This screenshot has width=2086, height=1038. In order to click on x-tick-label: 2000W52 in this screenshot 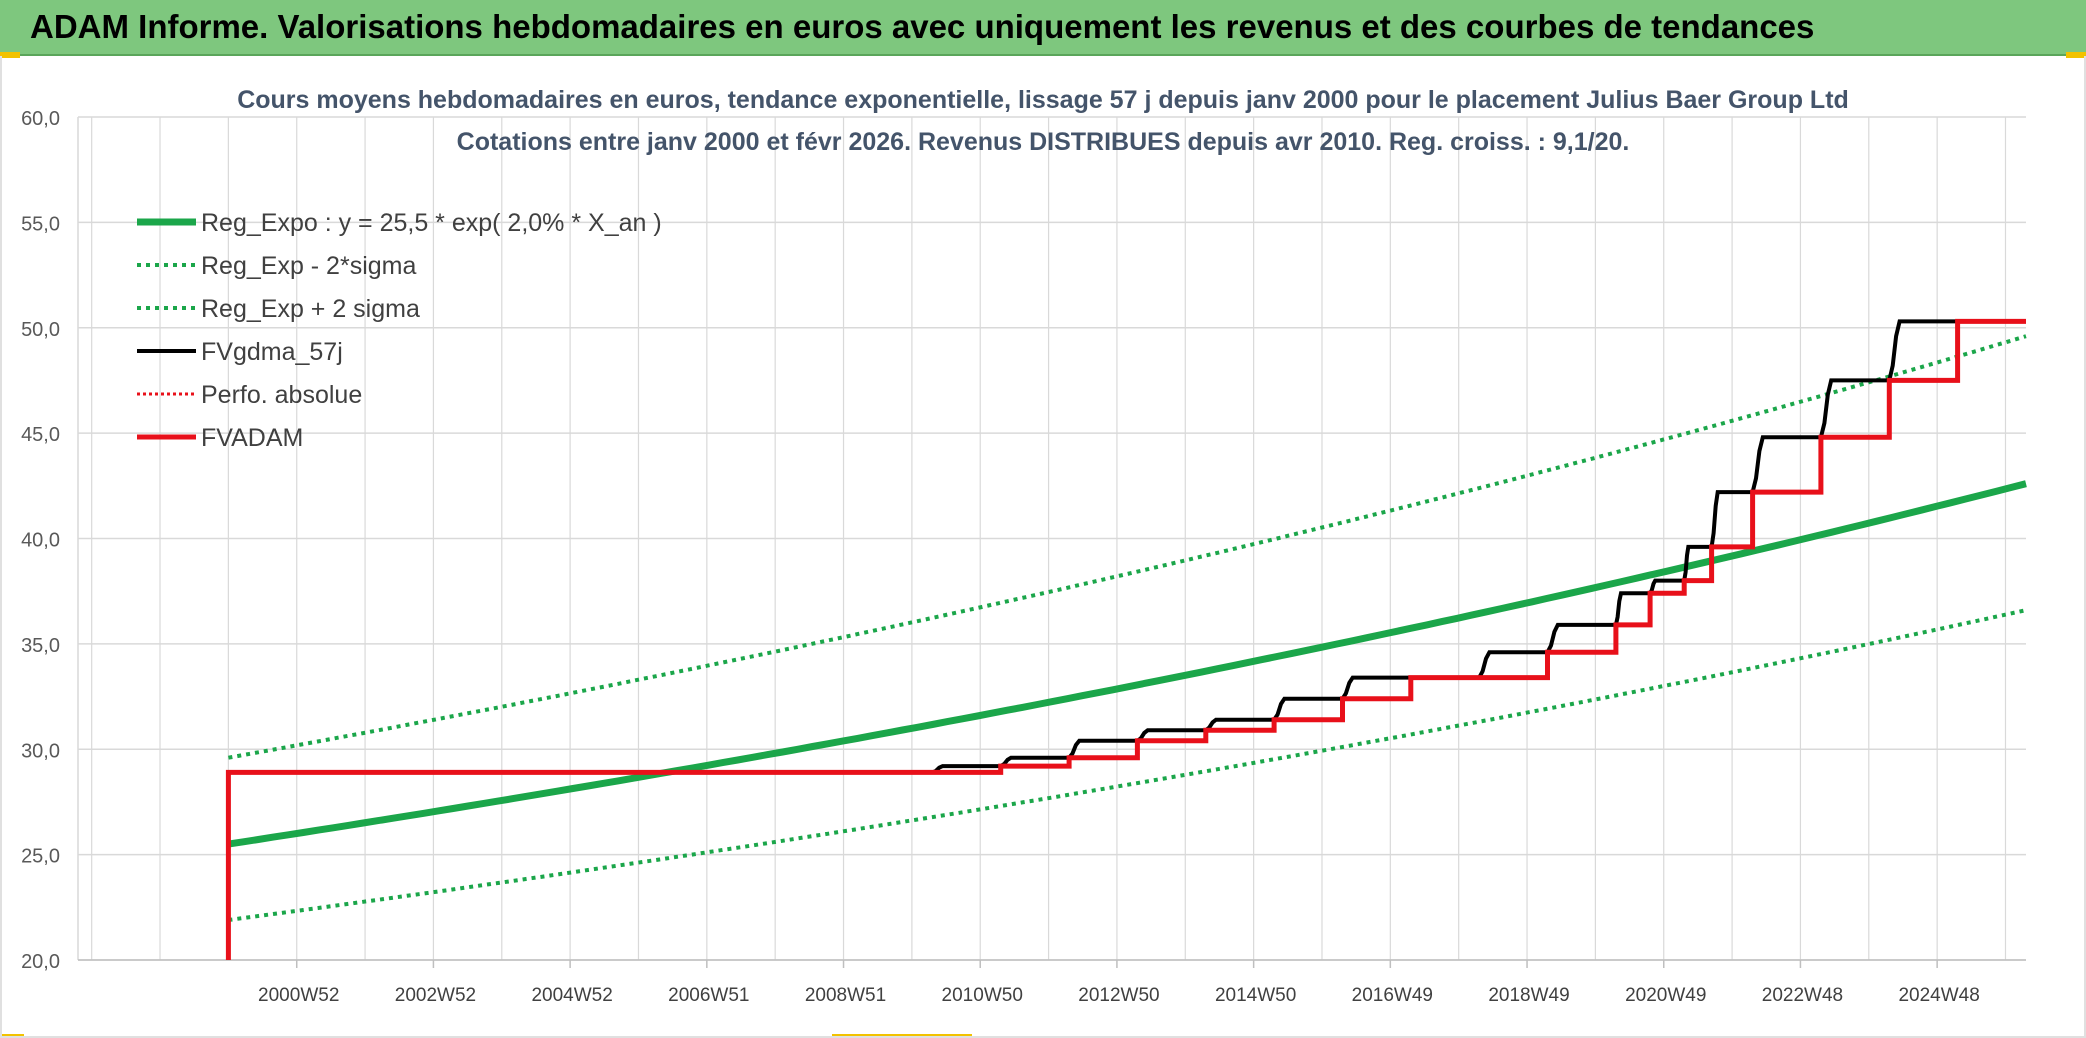, I will do `click(298, 995)`.